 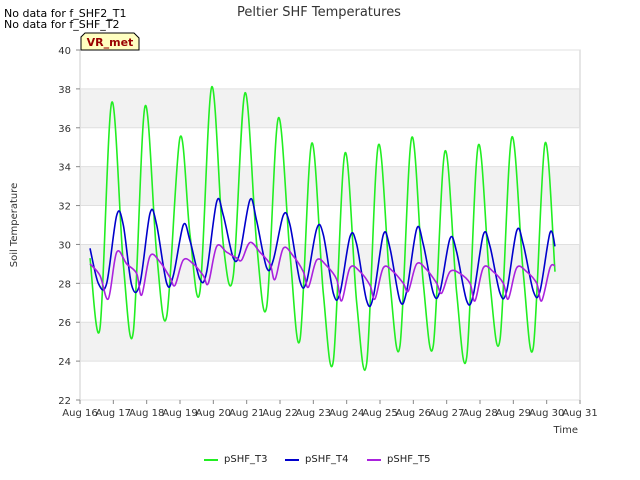 I want to click on x-tick-label: Aug 21, so click(x=246, y=413).